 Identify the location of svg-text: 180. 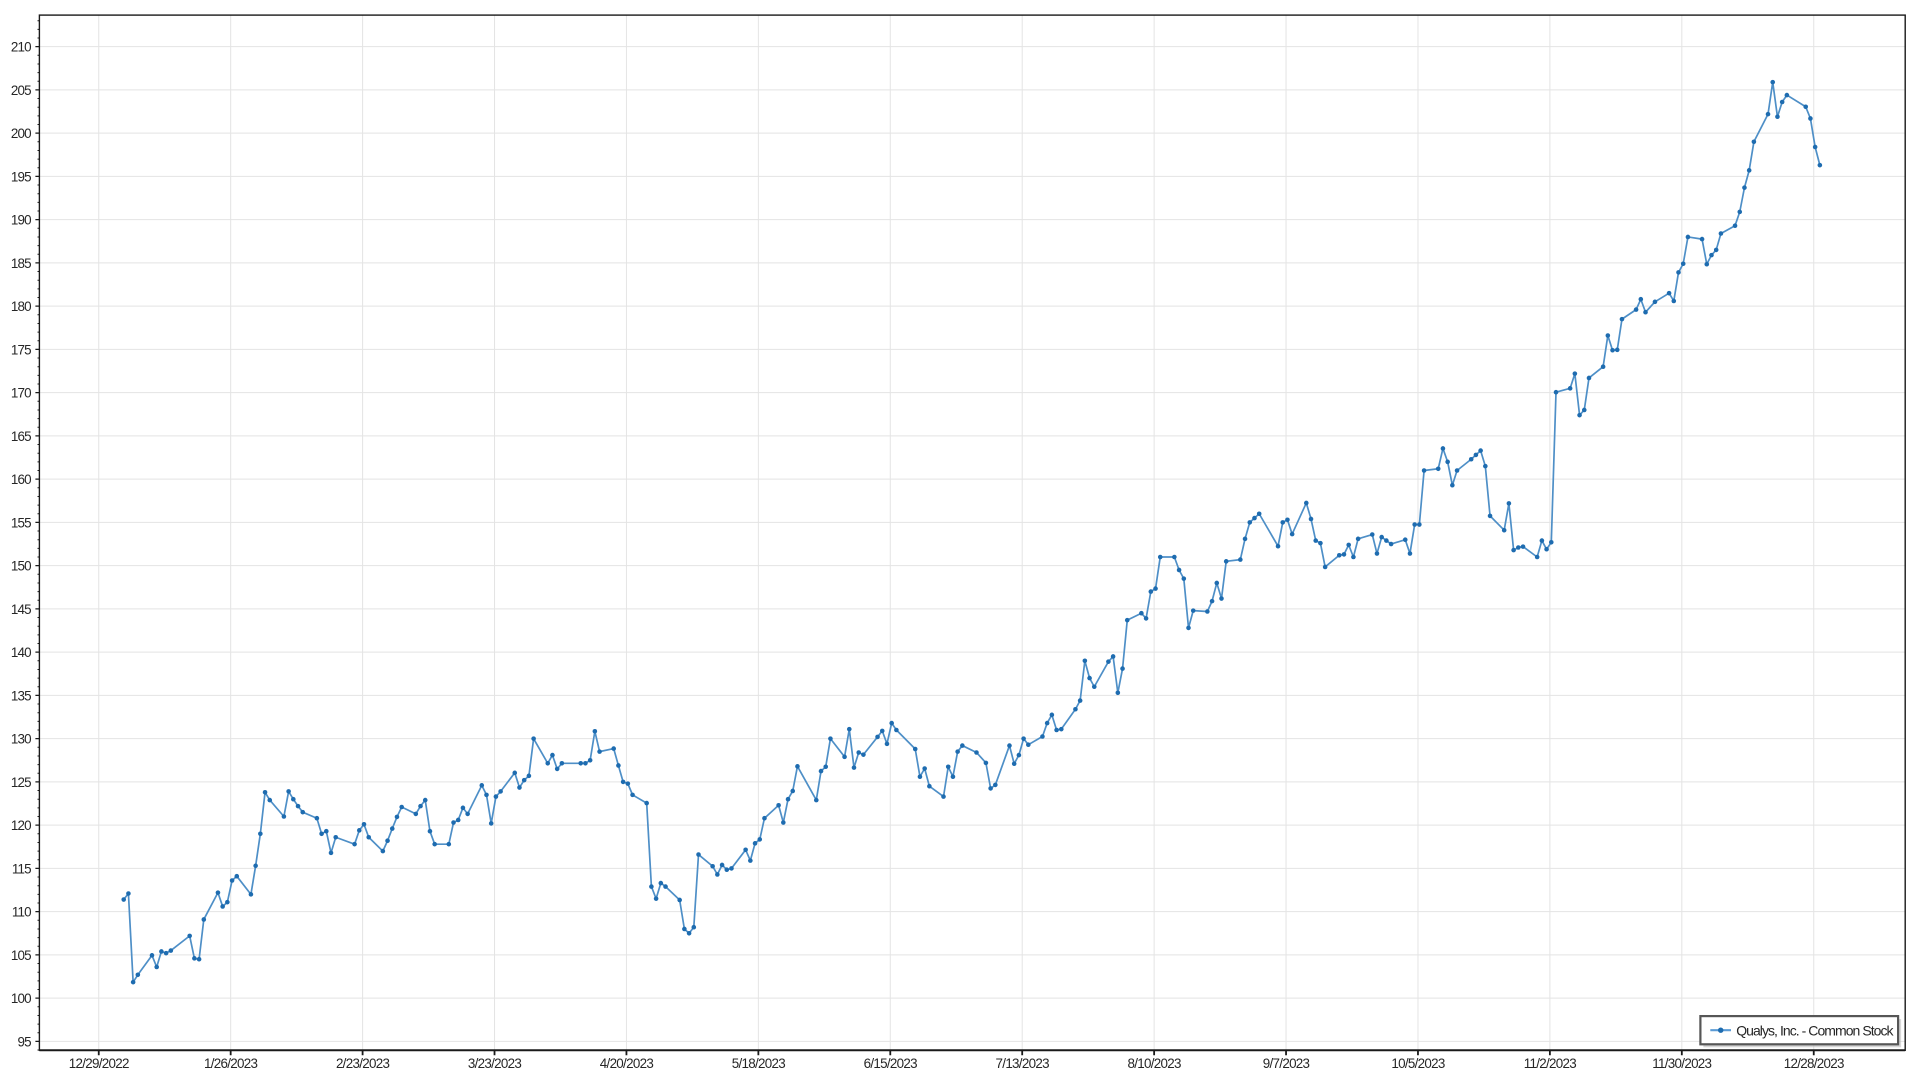
(21, 306).